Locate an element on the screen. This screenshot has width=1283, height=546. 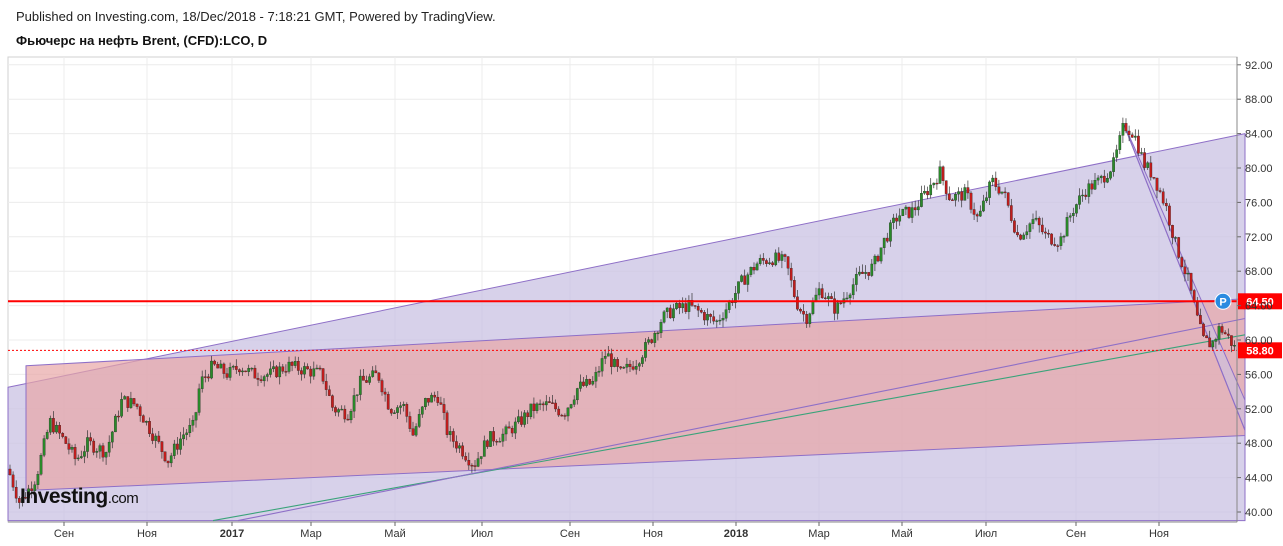
current-price-tag is located at coordinates (1260, 350).